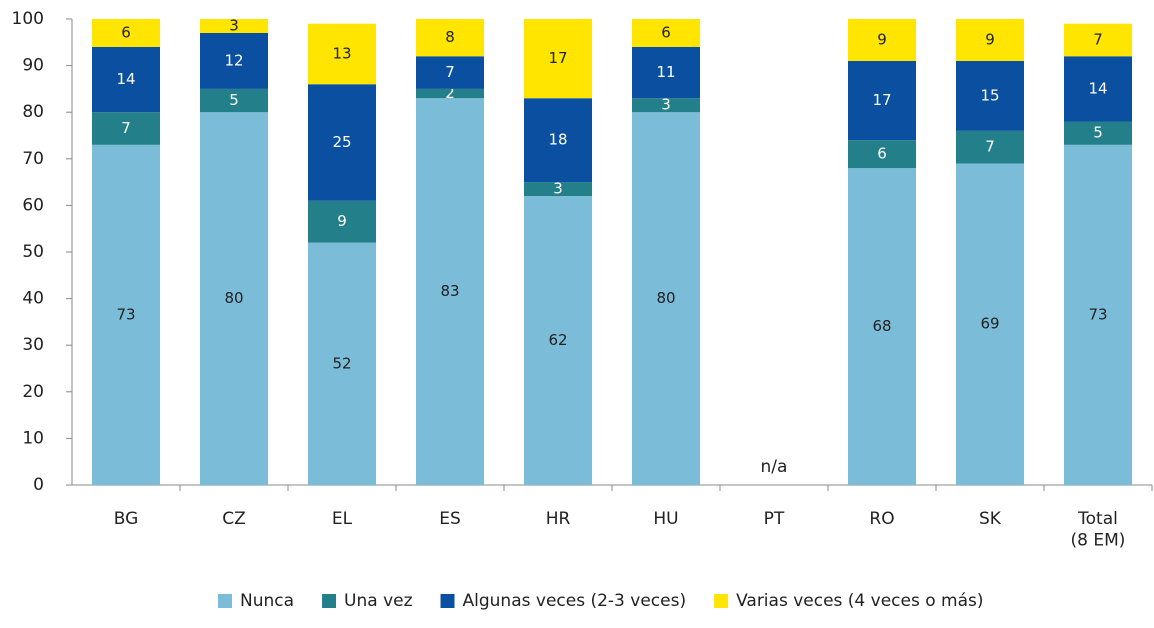 This screenshot has width=1154, height=628. Describe the element at coordinates (33, 299) in the screenshot. I see `y-tick-label: 40` at that location.